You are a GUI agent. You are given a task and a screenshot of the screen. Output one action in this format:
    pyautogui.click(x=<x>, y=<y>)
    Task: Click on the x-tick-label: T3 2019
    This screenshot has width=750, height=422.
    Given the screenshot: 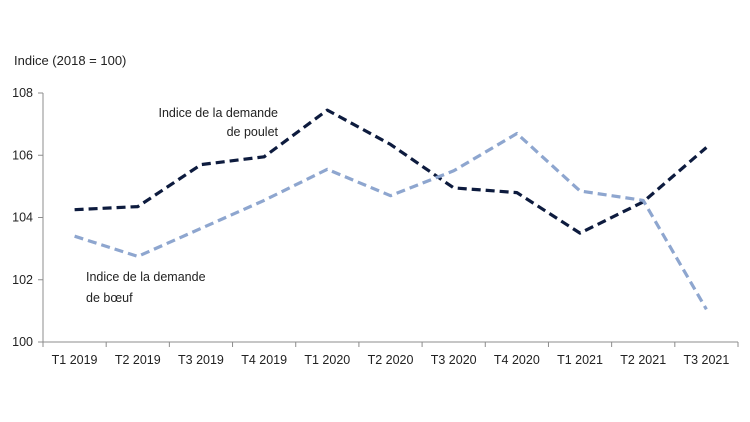 What is the action you would take?
    pyautogui.click(x=201, y=360)
    